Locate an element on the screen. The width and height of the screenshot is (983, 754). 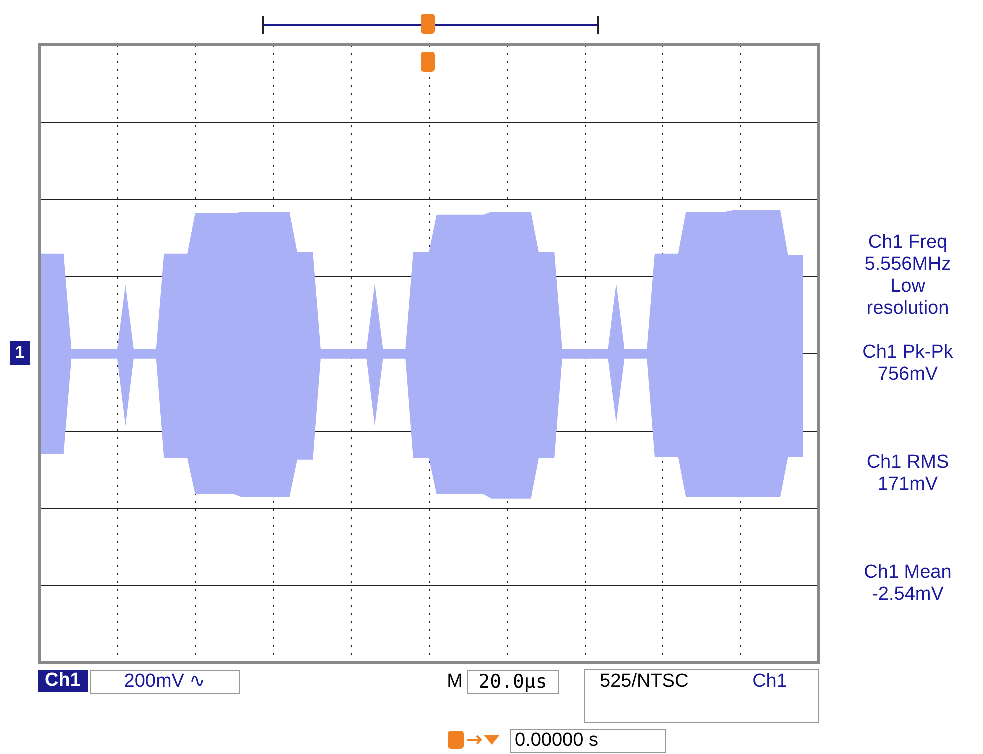
text: 200mV ∿ is located at coordinates (165, 682).